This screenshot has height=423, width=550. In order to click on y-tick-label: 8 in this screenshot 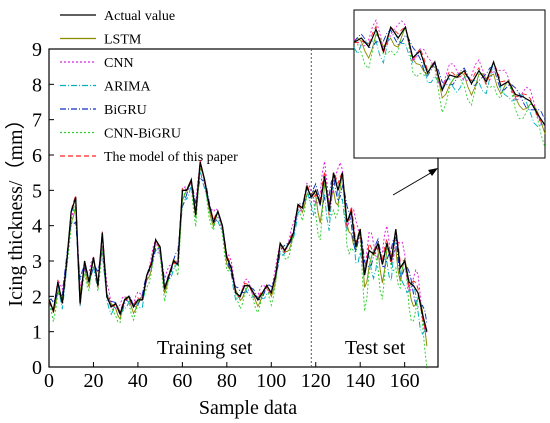, I will do `click(37, 85)`.